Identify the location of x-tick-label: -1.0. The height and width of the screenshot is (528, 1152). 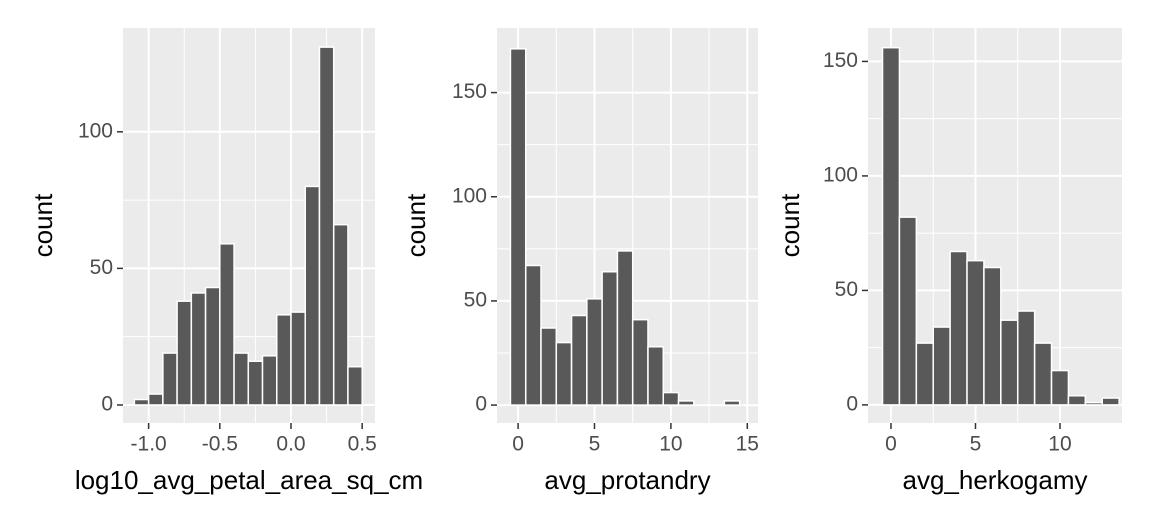
(149, 444).